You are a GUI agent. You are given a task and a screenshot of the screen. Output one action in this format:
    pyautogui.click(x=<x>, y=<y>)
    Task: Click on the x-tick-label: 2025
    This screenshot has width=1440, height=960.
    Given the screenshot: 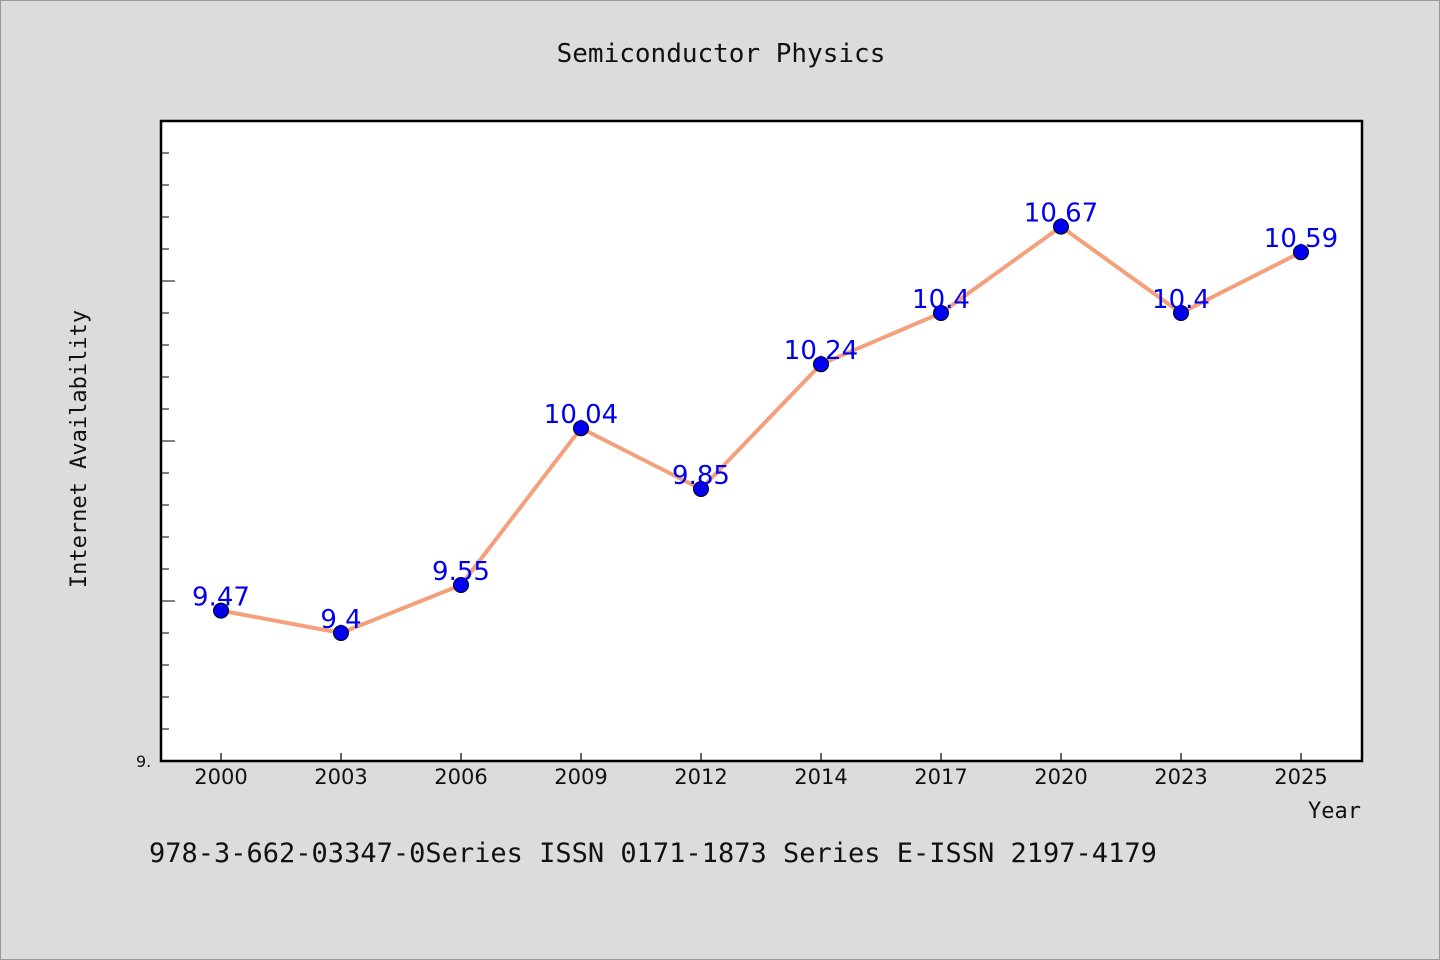 What is the action you would take?
    pyautogui.click(x=1300, y=777)
    